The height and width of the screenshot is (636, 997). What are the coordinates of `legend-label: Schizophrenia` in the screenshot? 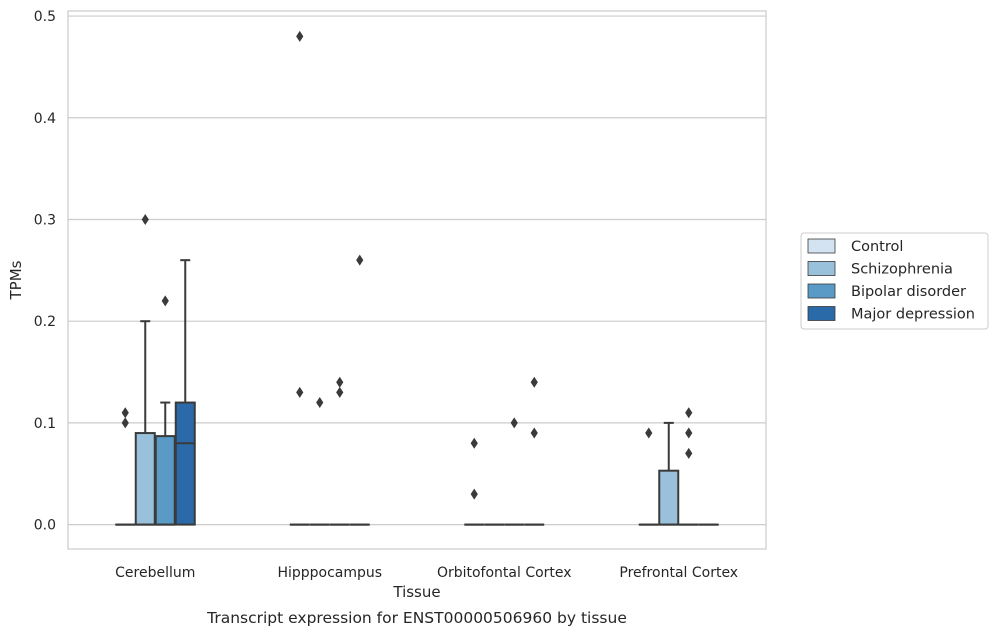 It's located at (902, 270).